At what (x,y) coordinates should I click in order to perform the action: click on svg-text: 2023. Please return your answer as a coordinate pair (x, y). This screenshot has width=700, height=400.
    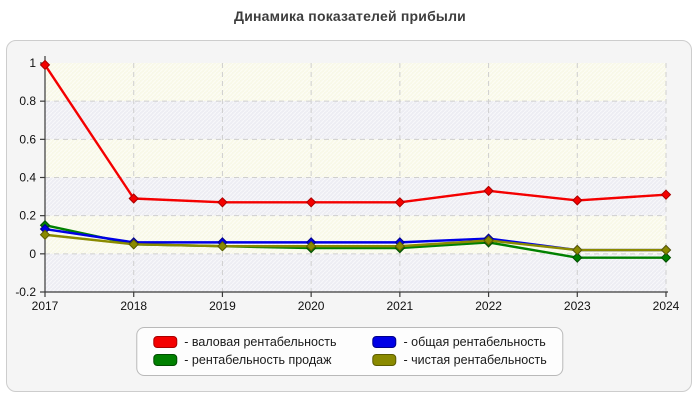
    Looking at the image, I should click on (577, 306).